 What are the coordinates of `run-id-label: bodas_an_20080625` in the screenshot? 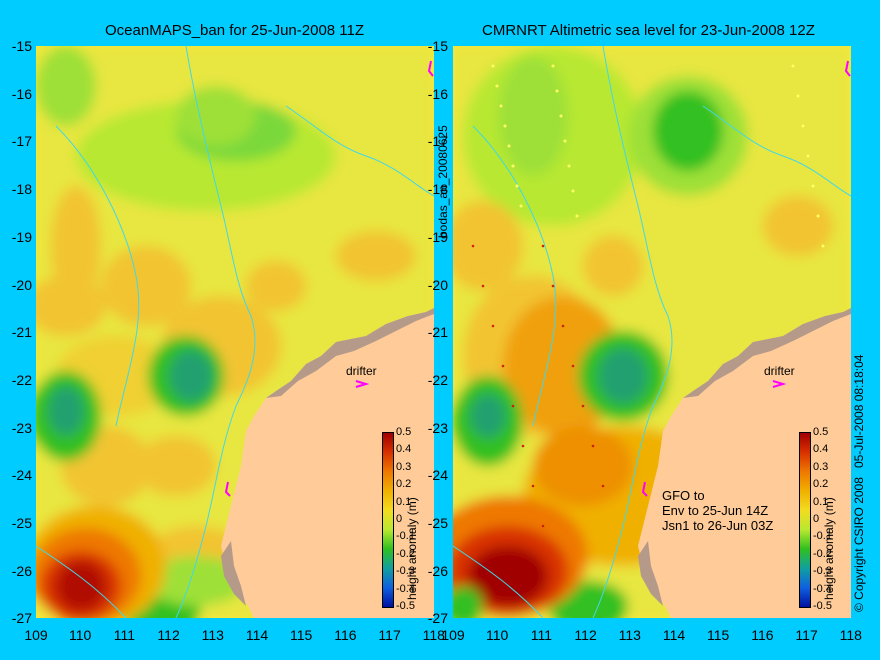 It's located at (443, 181).